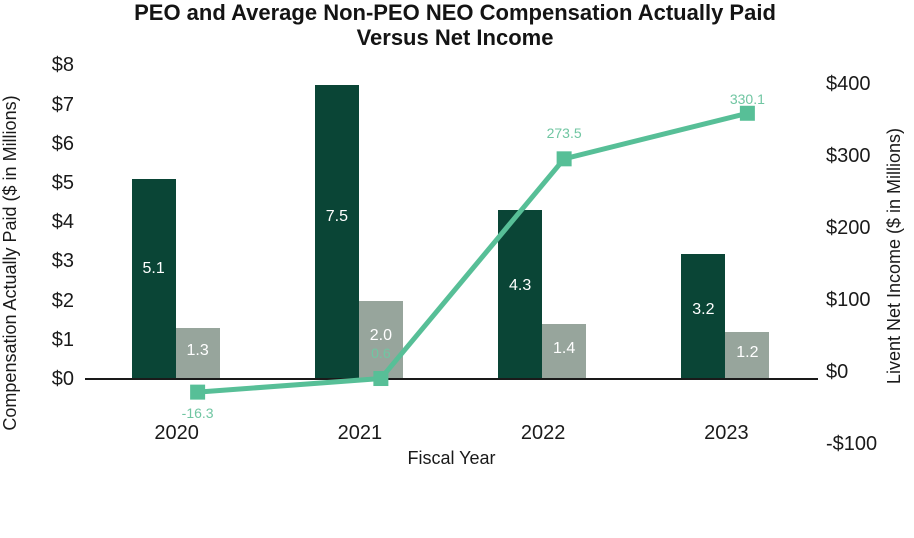 The height and width of the screenshot is (538, 914). Describe the element at coordinates (360, 433) in the screenshot. I see `x-axis-label: 2021` at that location.